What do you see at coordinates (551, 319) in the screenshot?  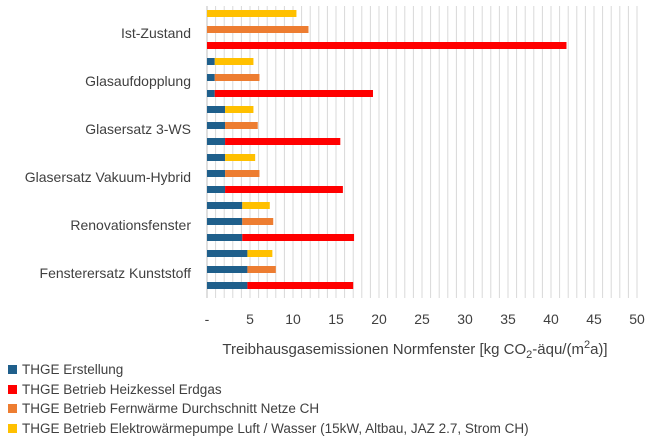 I see `x-tick-label: 40` at bounding box center [551, 319].